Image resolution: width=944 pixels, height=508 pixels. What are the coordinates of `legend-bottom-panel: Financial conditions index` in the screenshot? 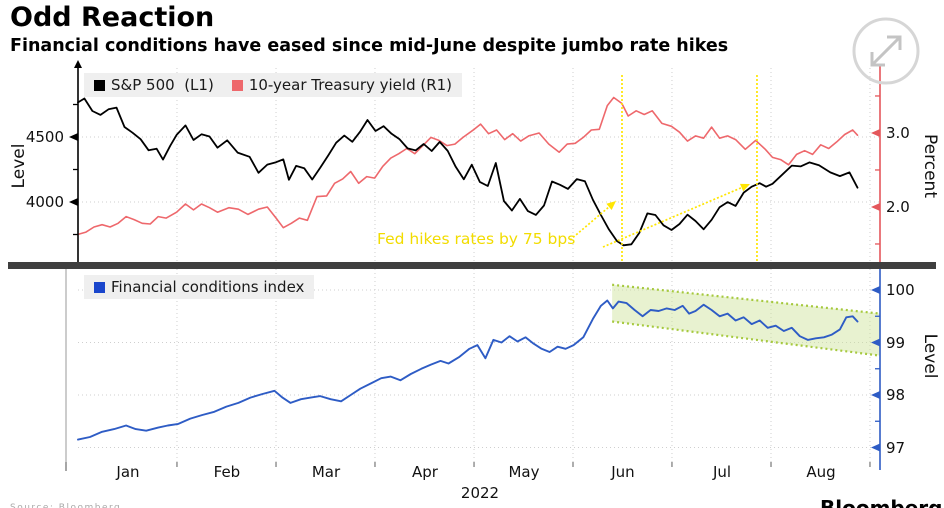 It's located at (199, 287).